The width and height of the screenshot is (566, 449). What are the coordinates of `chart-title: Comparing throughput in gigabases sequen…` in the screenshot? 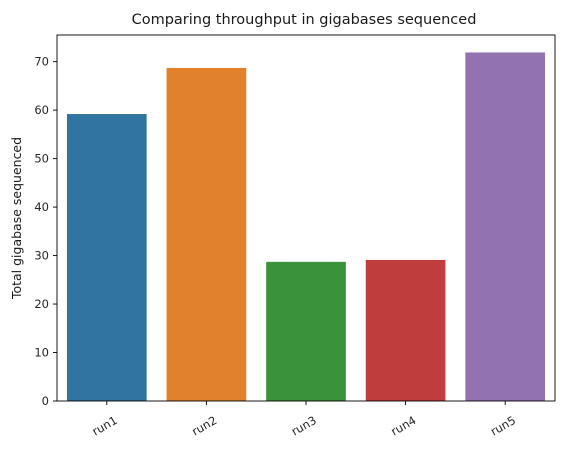 It's located at (304, 20).